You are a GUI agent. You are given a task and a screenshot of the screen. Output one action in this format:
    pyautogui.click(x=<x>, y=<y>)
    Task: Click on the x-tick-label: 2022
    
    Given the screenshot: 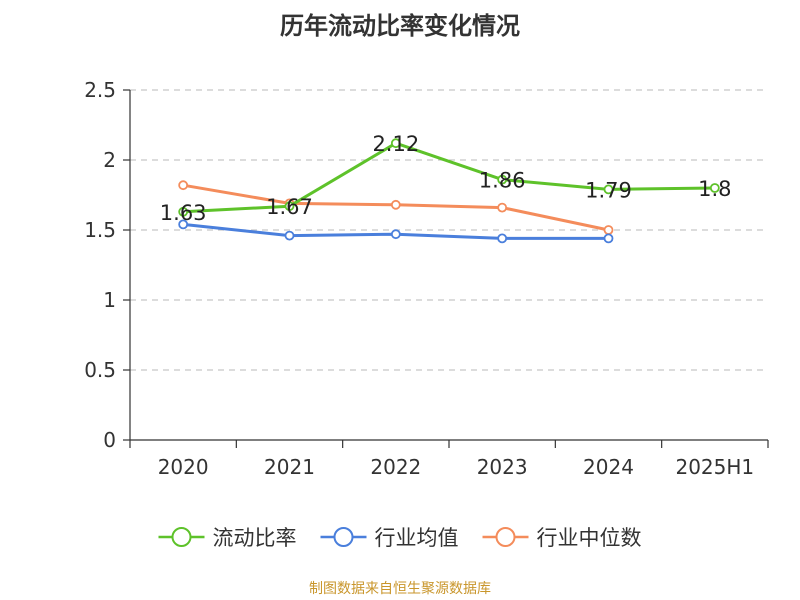 What is the action you would take?
    pyautogui.click(x=395, y=467)
    